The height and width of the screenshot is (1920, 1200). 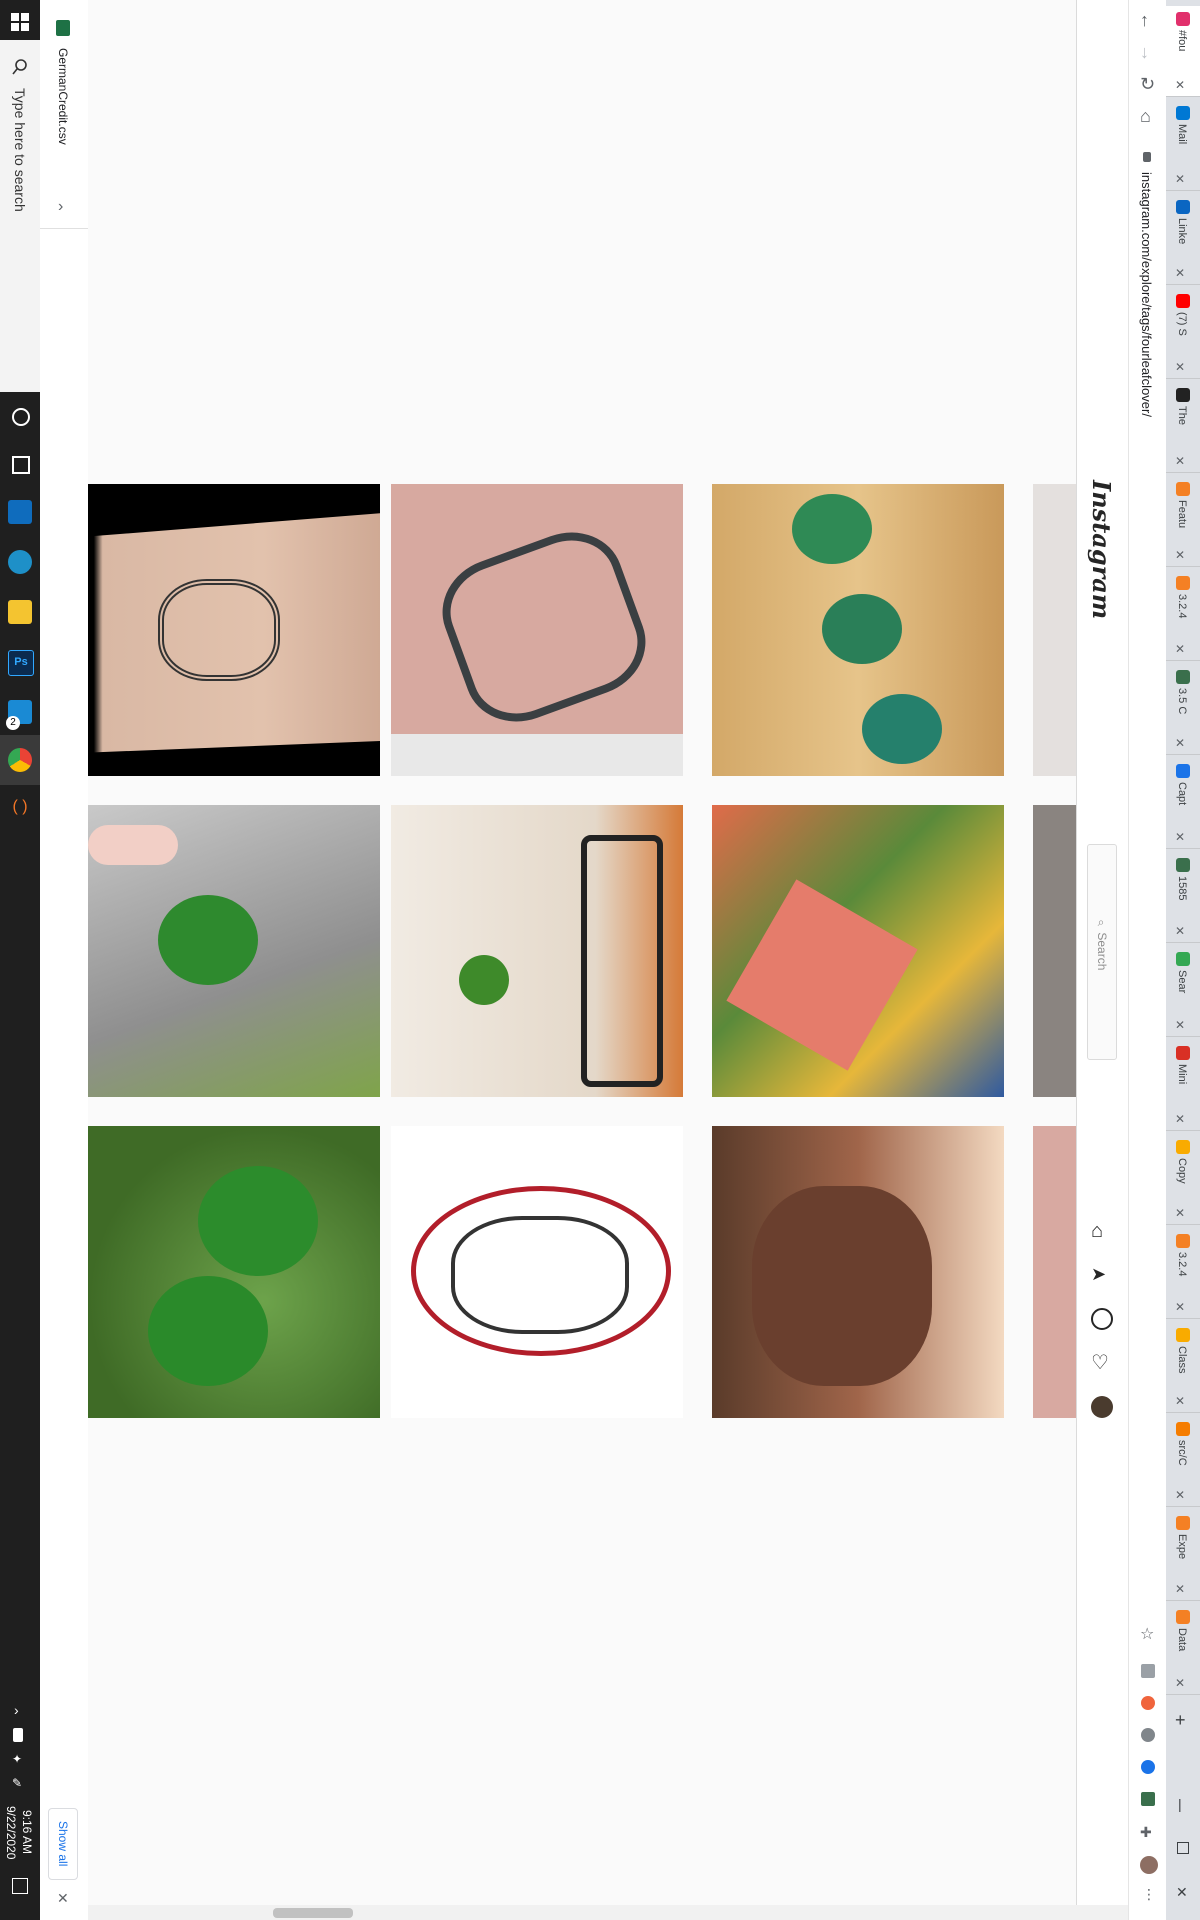 I want to click on scrollbar-thumb, so click(x=313, y=1913).